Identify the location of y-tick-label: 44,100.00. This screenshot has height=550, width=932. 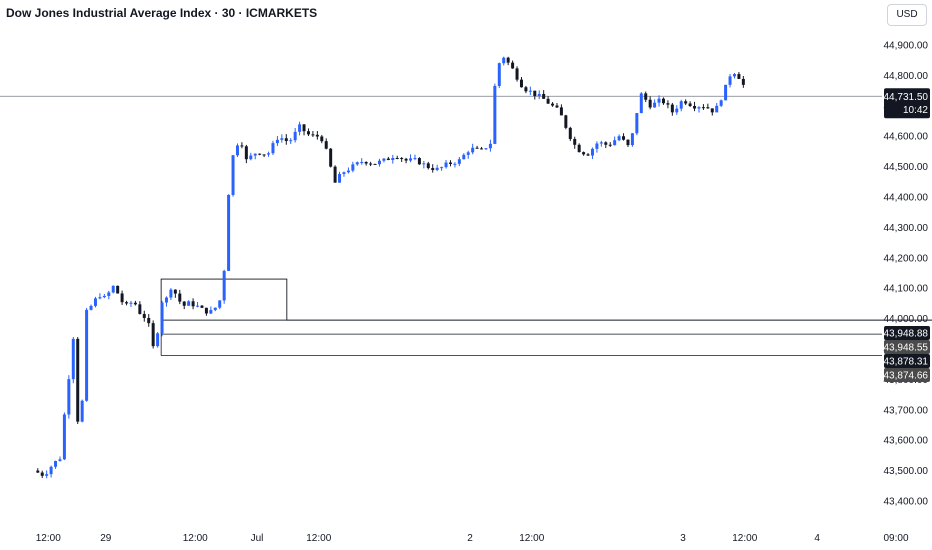
(906, 289).